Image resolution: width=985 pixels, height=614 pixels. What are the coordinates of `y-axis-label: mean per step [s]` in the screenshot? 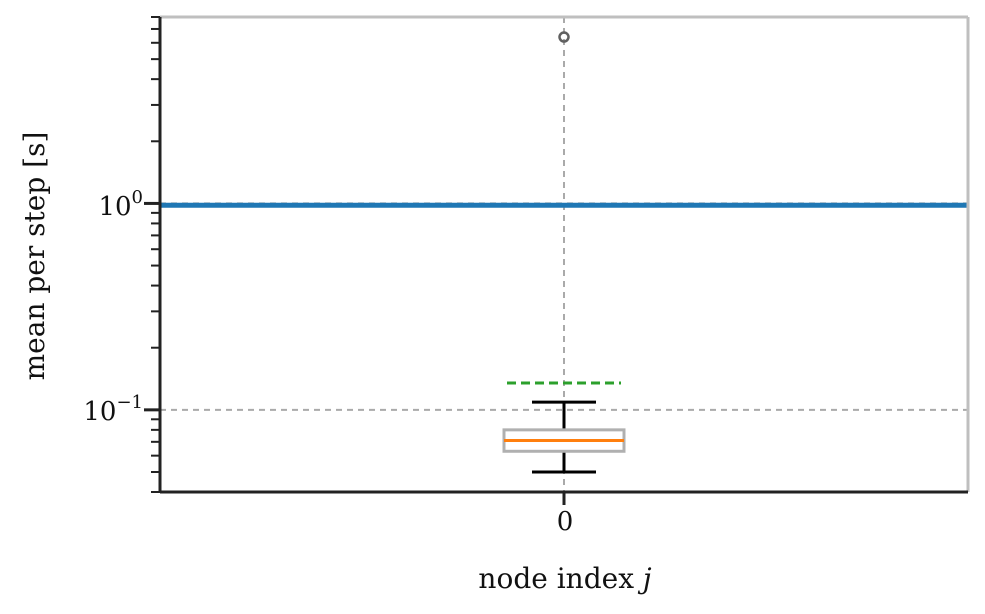 It's located at (34, 256).